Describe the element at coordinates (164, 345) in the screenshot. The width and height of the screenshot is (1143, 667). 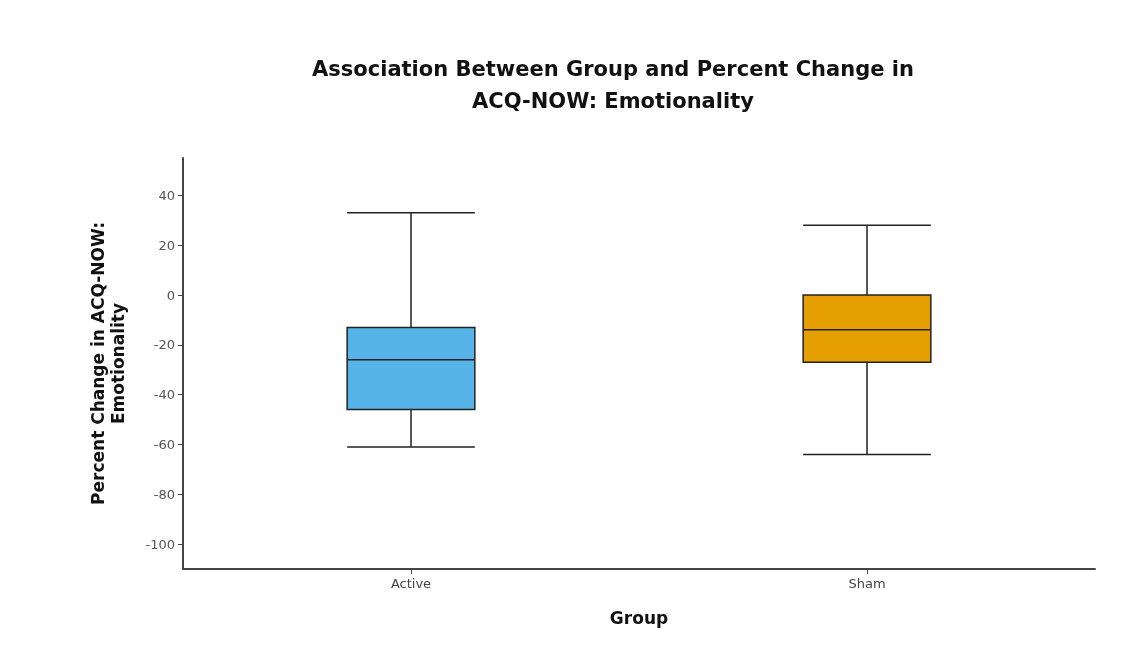
I see `y-tick-label: -20` at that location.